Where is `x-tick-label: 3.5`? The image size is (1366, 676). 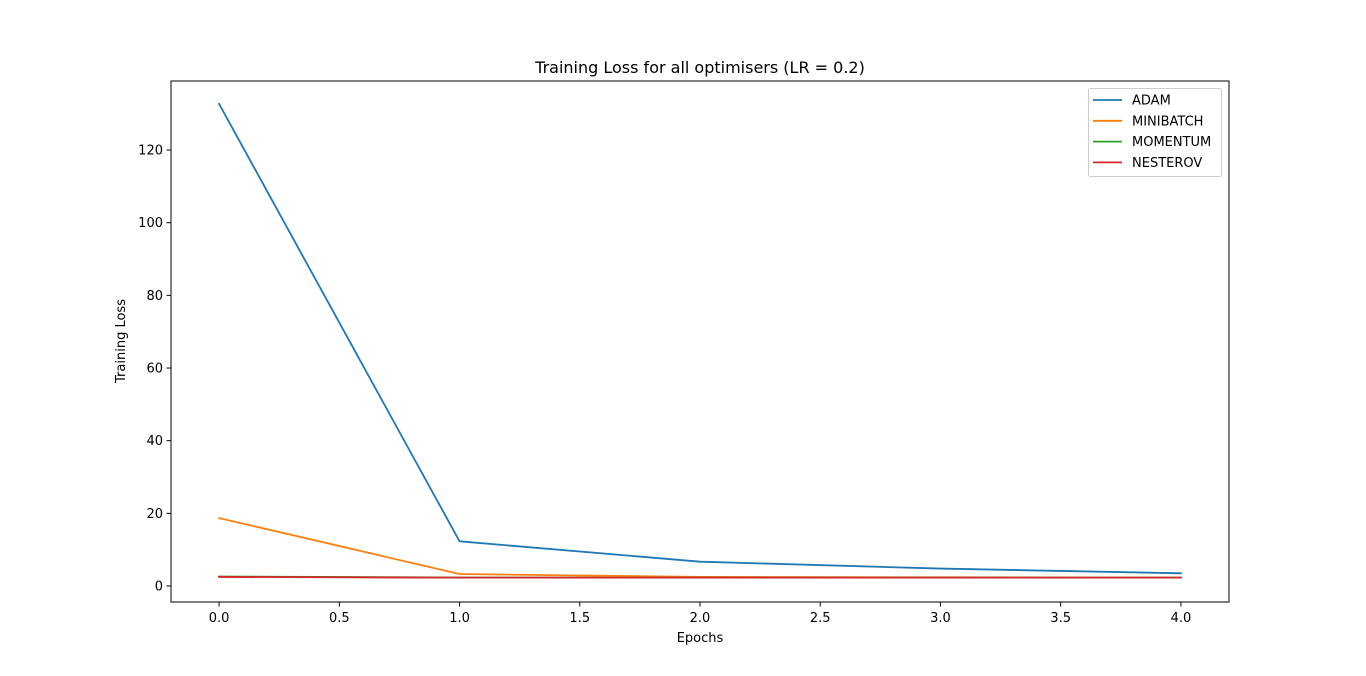
x-tick-label: 3.5 is located at coordinates (1060, 618).